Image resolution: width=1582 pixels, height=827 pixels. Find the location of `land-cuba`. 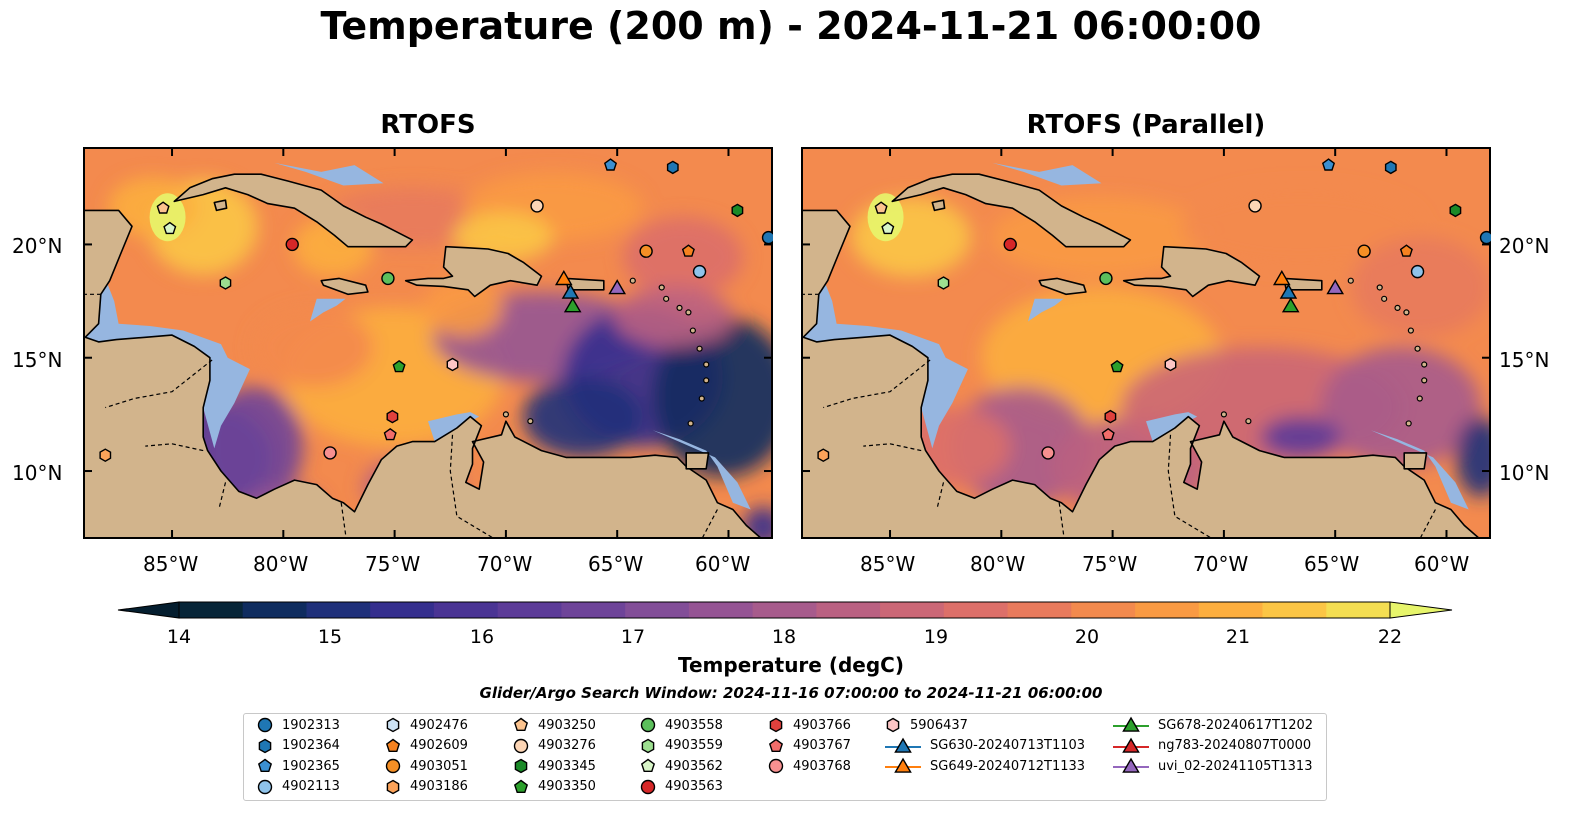

land-cuba is located at coordinates (1011, 210).